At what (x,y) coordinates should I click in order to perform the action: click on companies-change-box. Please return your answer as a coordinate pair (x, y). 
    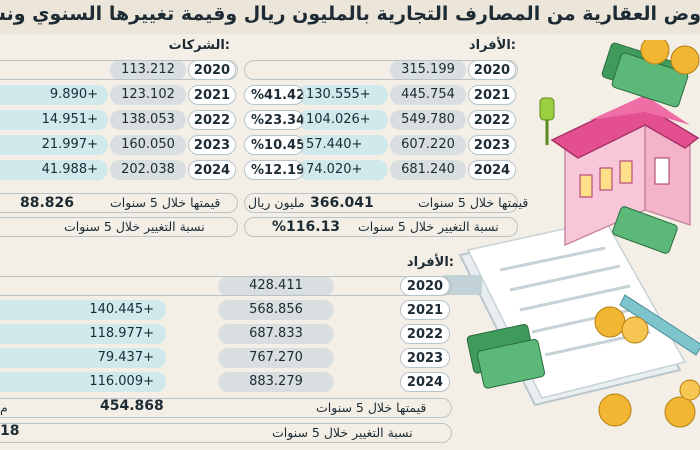
    Looking at the image, I should click on (119, 227).